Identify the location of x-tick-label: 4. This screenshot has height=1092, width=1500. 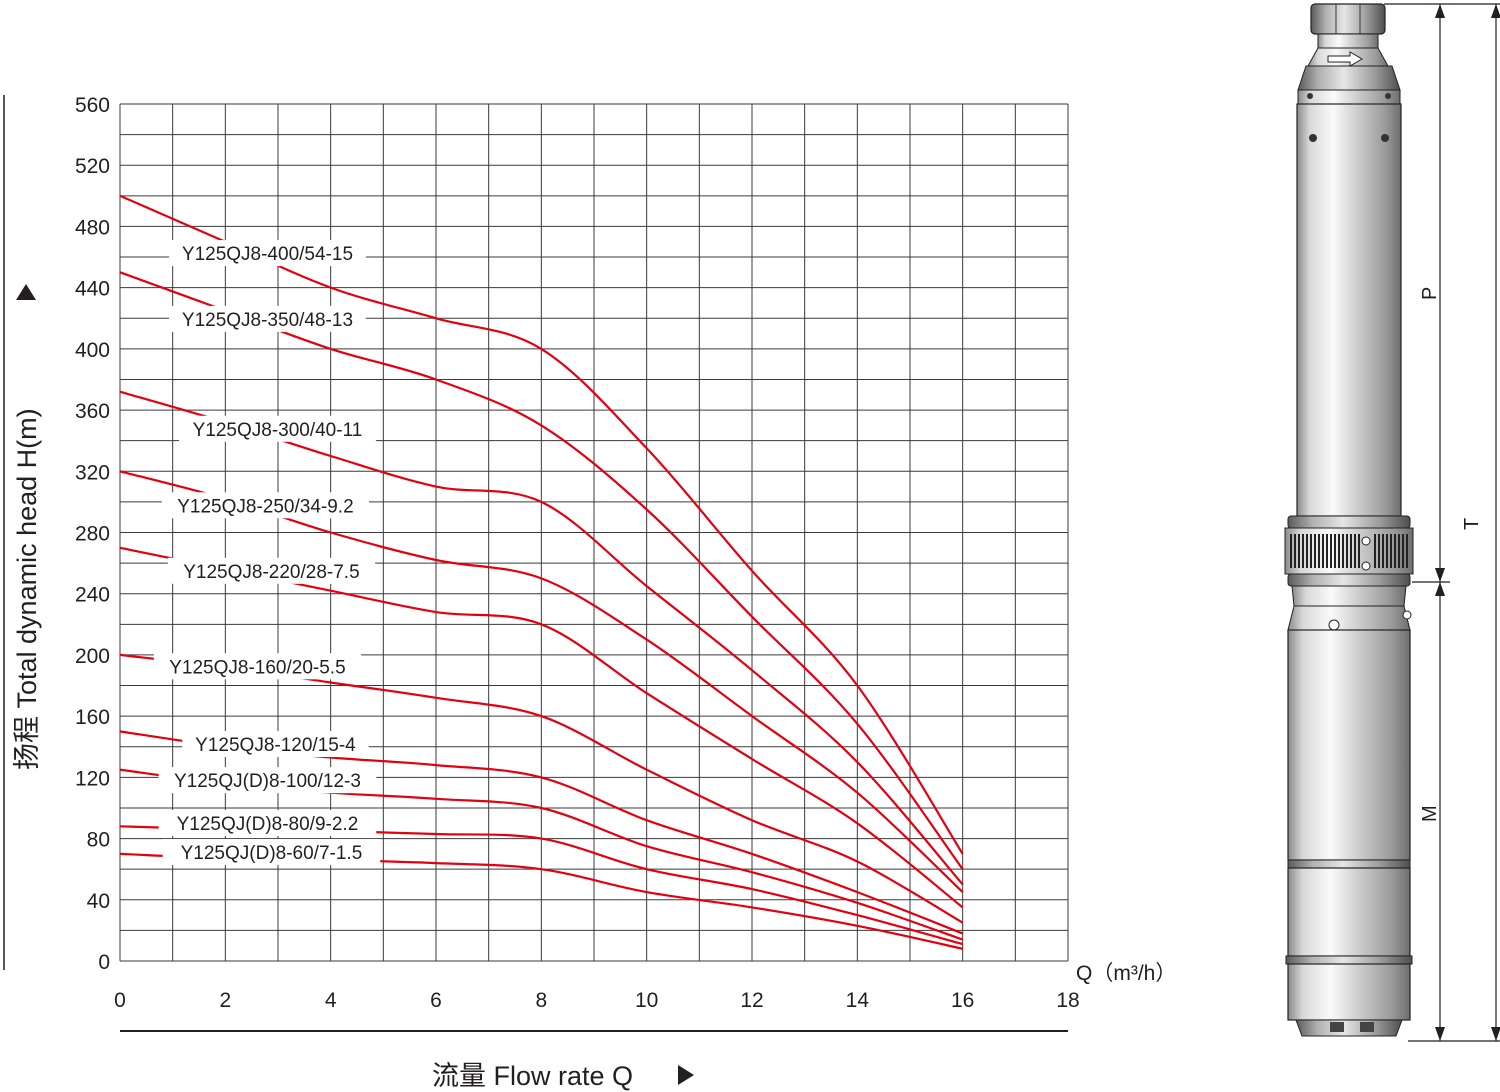
(331, 1000).